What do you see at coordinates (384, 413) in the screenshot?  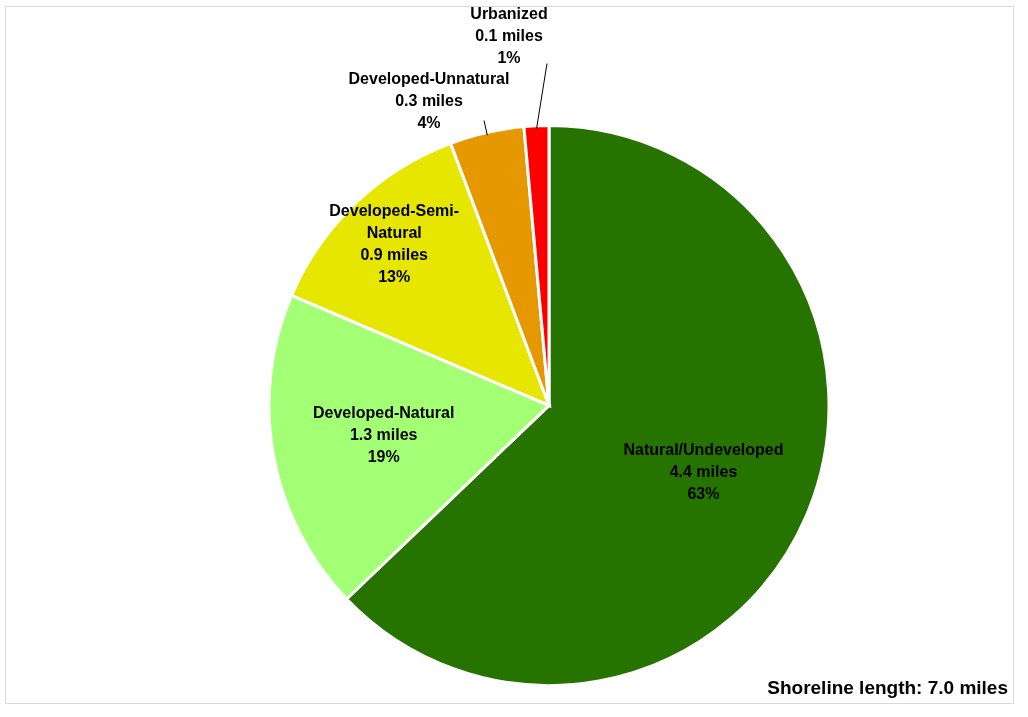 I see `slice-label: Developed-Natural` at bounding box center [384, 413].